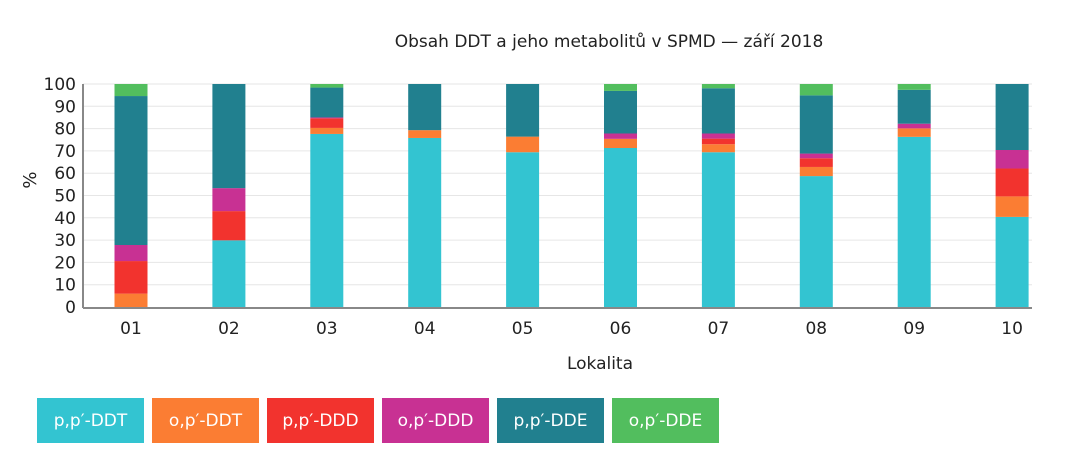 Image resolution: width=1078 pixels, height=464 pixels. I want to click on legend-item: o,p′-DDD, so click(435, 420).